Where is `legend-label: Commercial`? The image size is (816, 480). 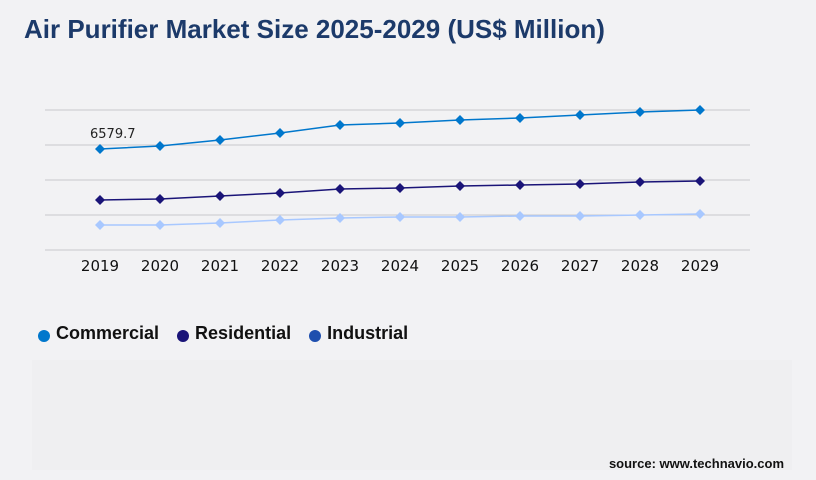
legend-label: Commercial is located at coordinates (108, 333).